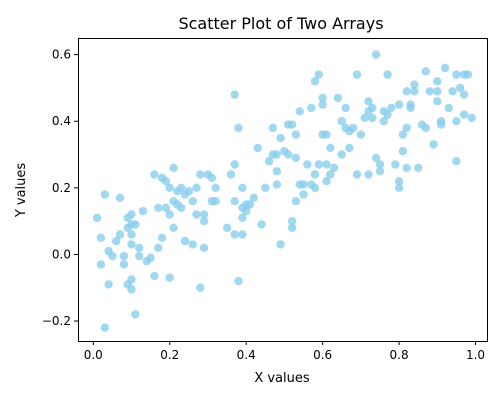 The height and width of the screenshot is (400, 500). Describe the element at coordinates (399, 355) in the screenshot. I see `x-tick-label: 0.8` at that location.